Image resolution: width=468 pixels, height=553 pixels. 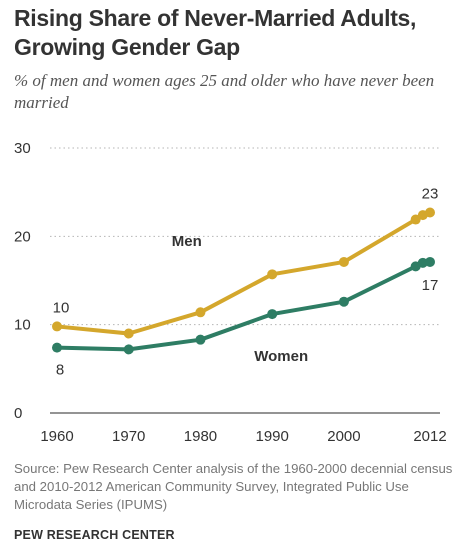 What do you see at coordinates (272, 274) in the screenshot?
I see `data-point-men-1990` at bounding box center [272, 274].